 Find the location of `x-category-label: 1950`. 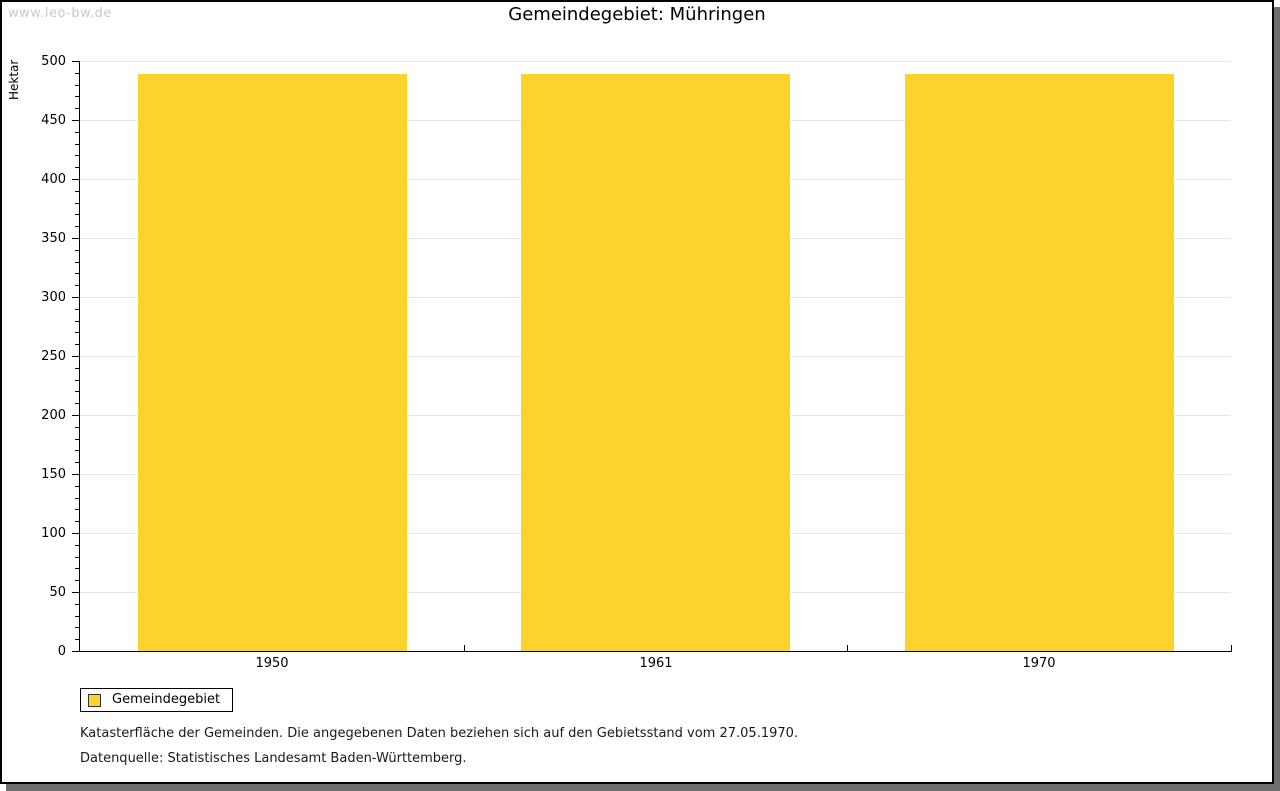

x-category-label: 1950 is located at coordinates (272, 663).